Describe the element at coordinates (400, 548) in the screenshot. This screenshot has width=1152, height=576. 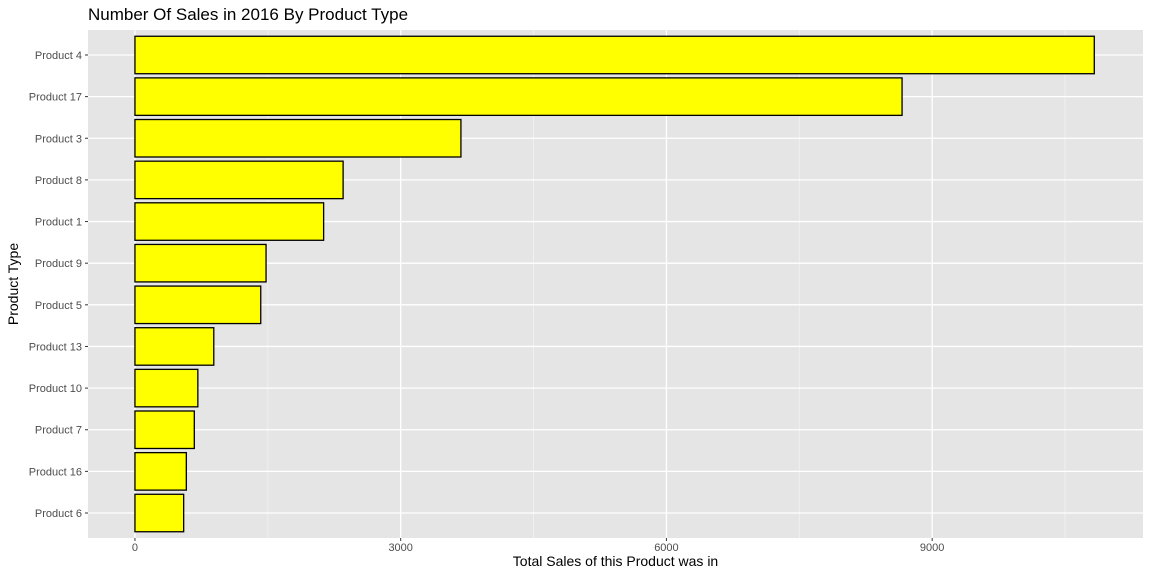
I see `x-tick-label: 3000` at that location.